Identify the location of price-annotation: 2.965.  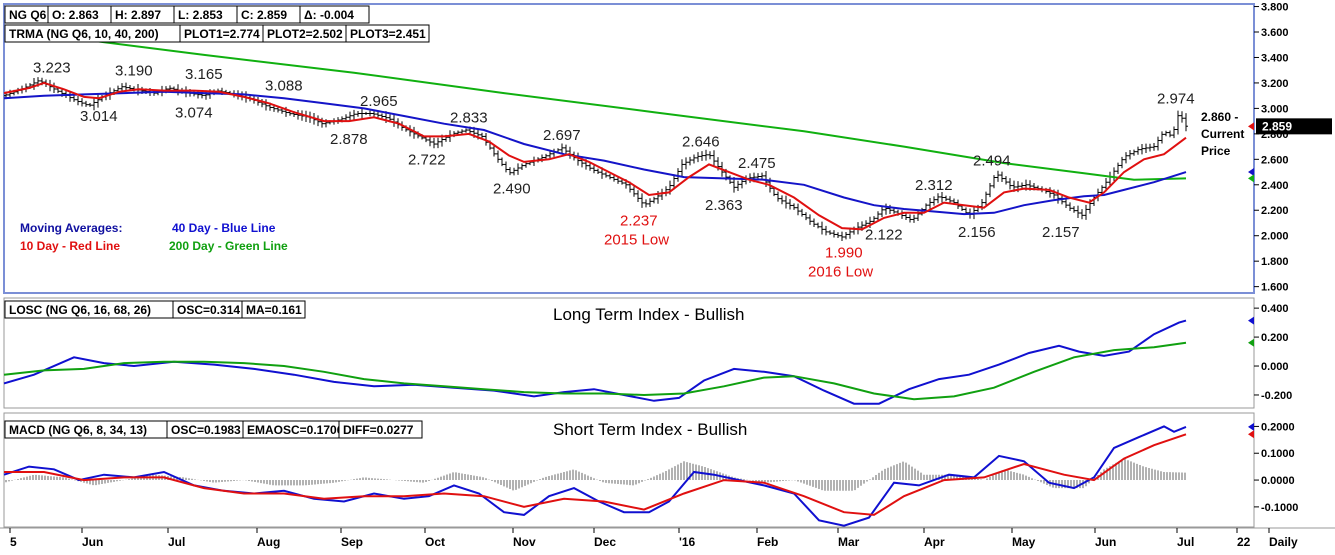
(379, 101).